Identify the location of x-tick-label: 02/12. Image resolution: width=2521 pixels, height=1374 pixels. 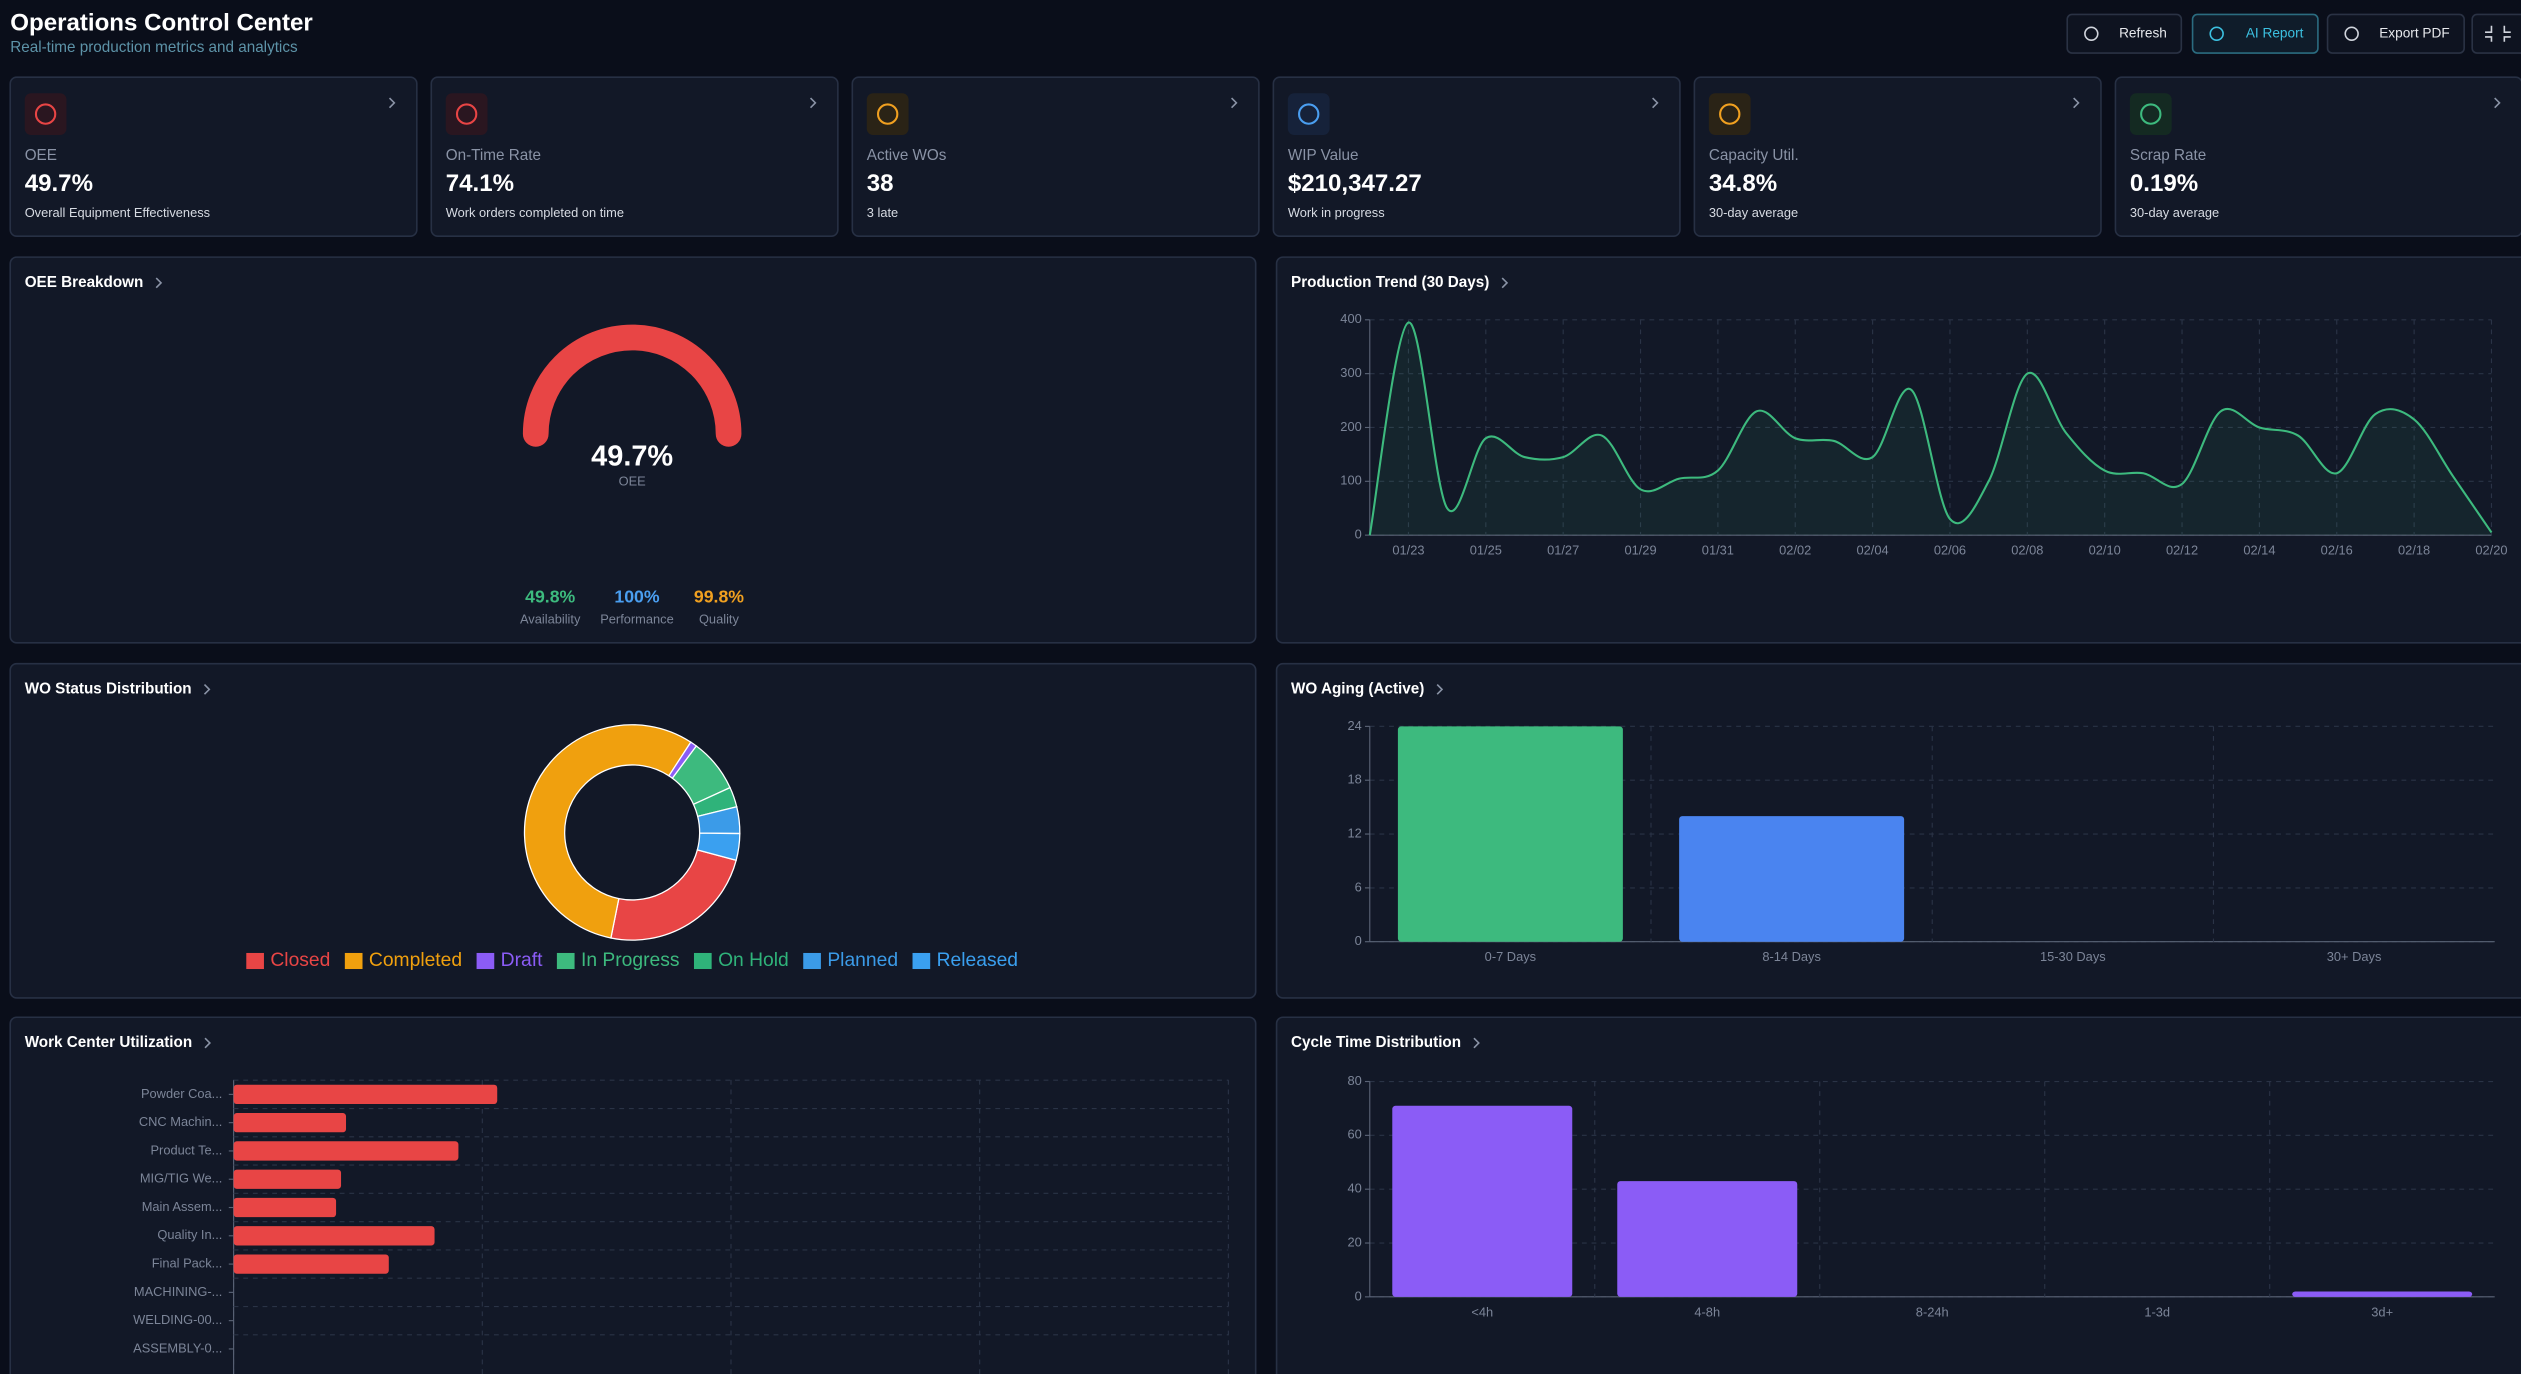
(2182, 550).